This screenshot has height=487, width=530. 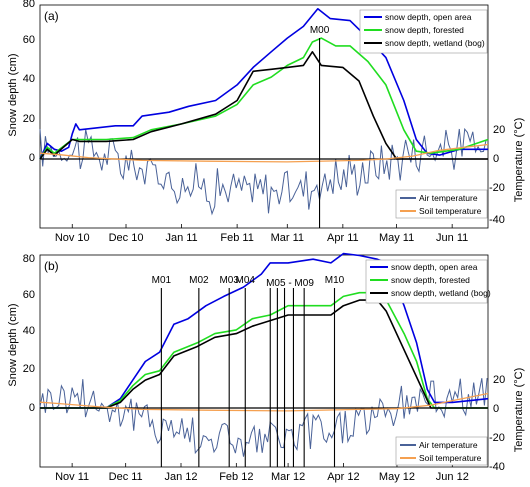 What do you see at coordinates (126, 238) in the screenshot?
I see `x-tick-label: Dec 10` at bounding box center [126, 238].